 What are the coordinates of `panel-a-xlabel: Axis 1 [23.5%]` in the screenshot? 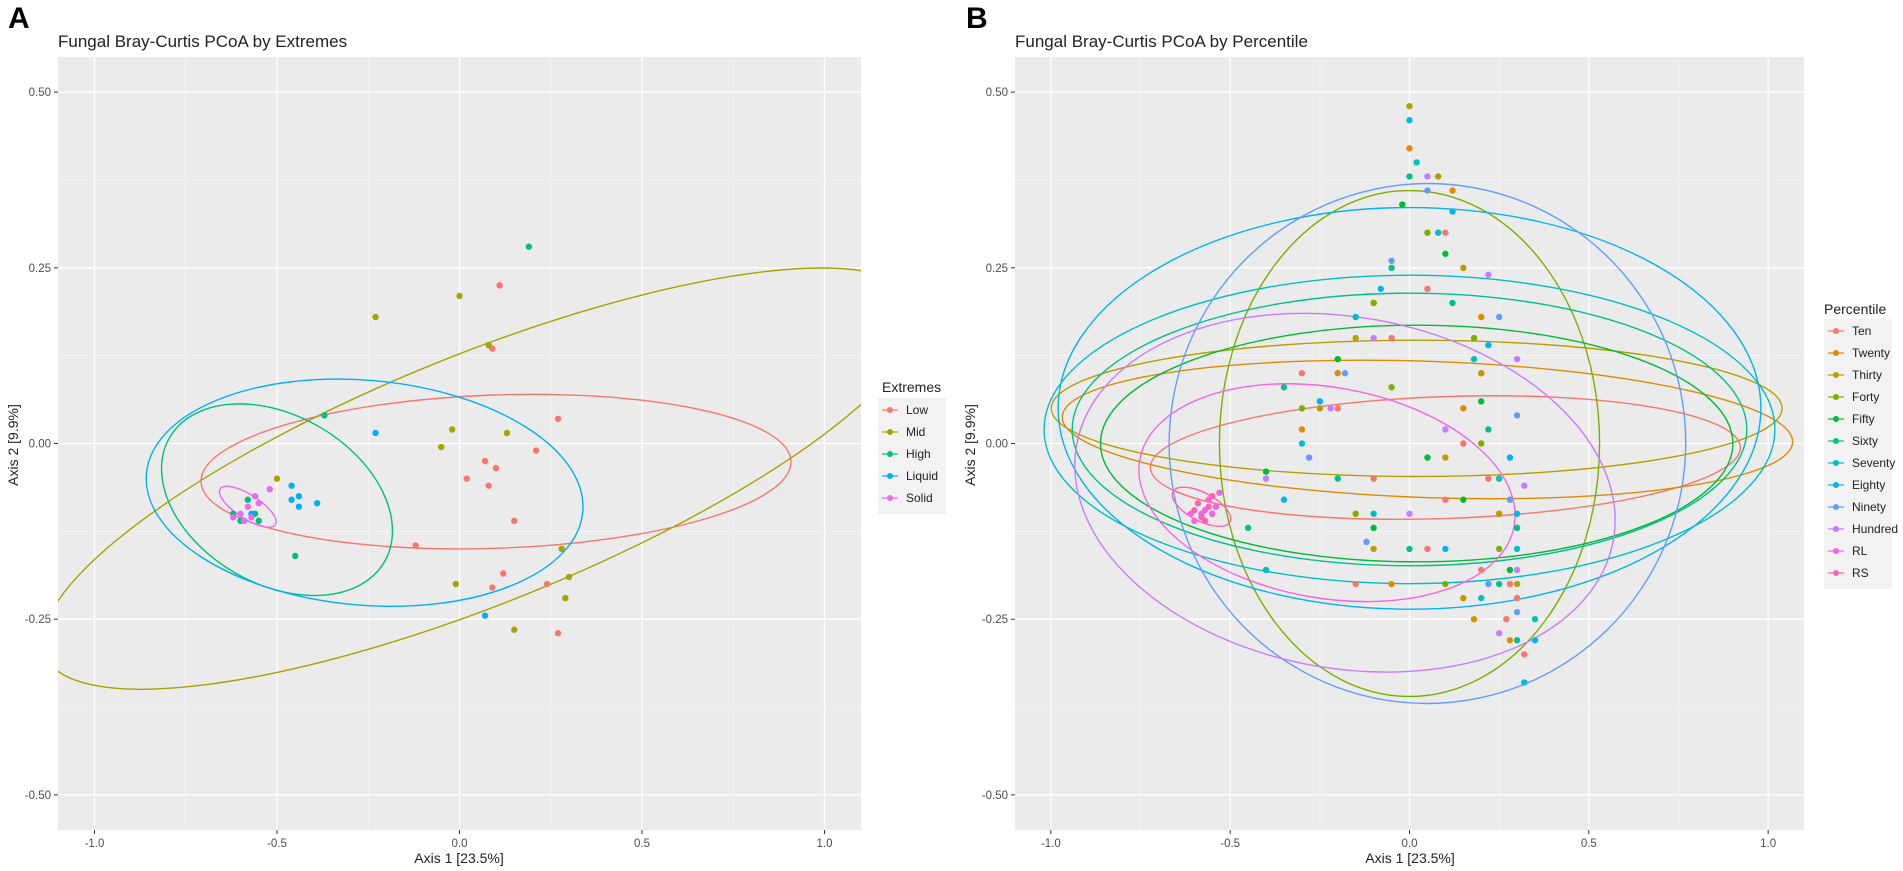 It's located at (459, 858).